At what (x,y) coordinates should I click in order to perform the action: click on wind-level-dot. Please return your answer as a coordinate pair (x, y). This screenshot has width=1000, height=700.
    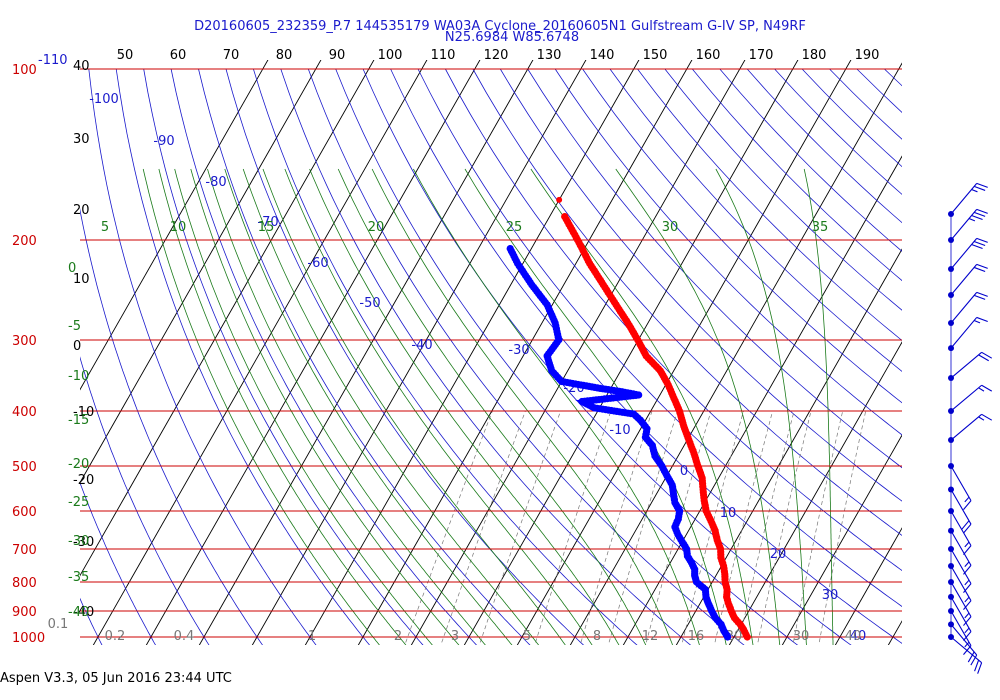
    Looking at the image, I should click on (951, 510).